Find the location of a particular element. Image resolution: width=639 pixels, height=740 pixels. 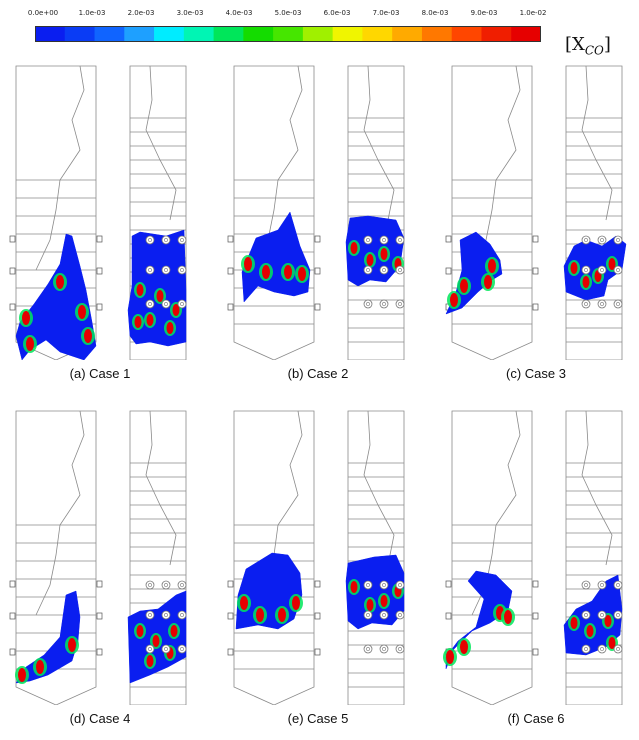

case-caption: (c) Case 3 is located at coordinates (536, 373).